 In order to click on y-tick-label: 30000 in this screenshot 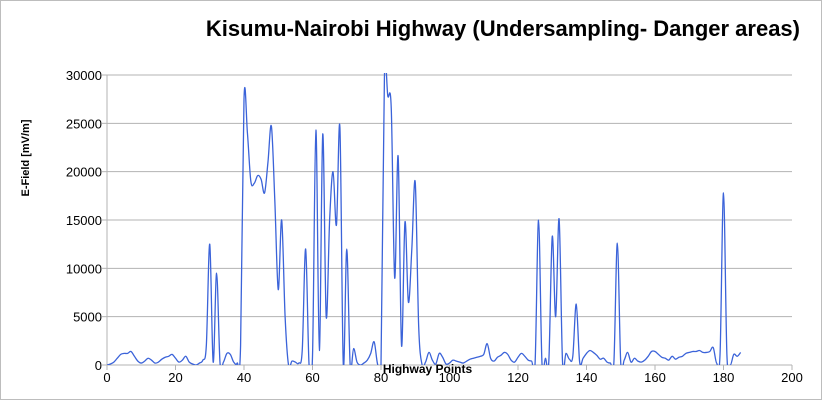, I will do `click(84, 75)`.